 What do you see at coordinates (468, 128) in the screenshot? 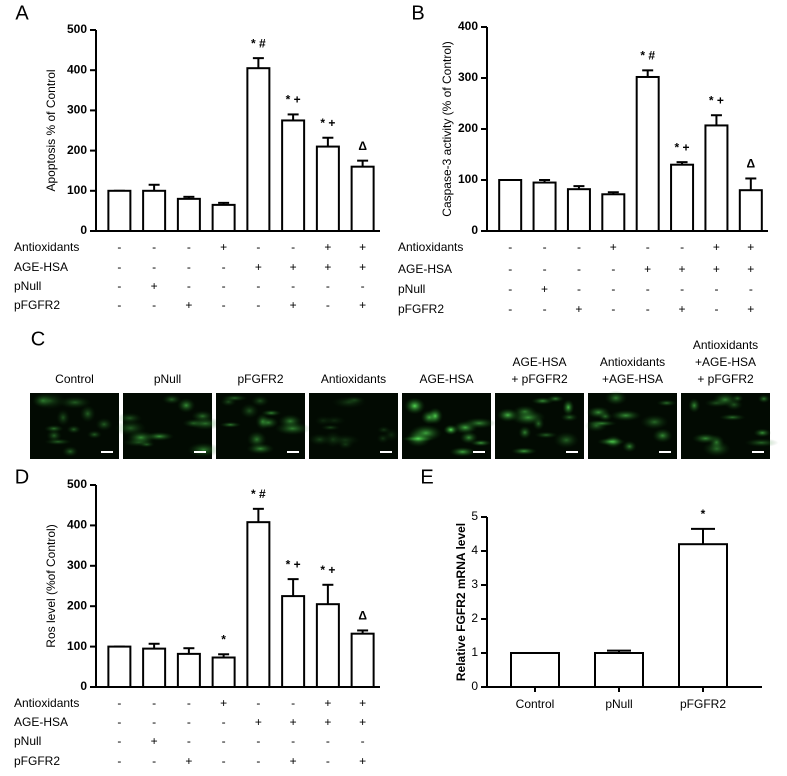
I see `y-tick-label: 200` at bounding box center [468, 128].